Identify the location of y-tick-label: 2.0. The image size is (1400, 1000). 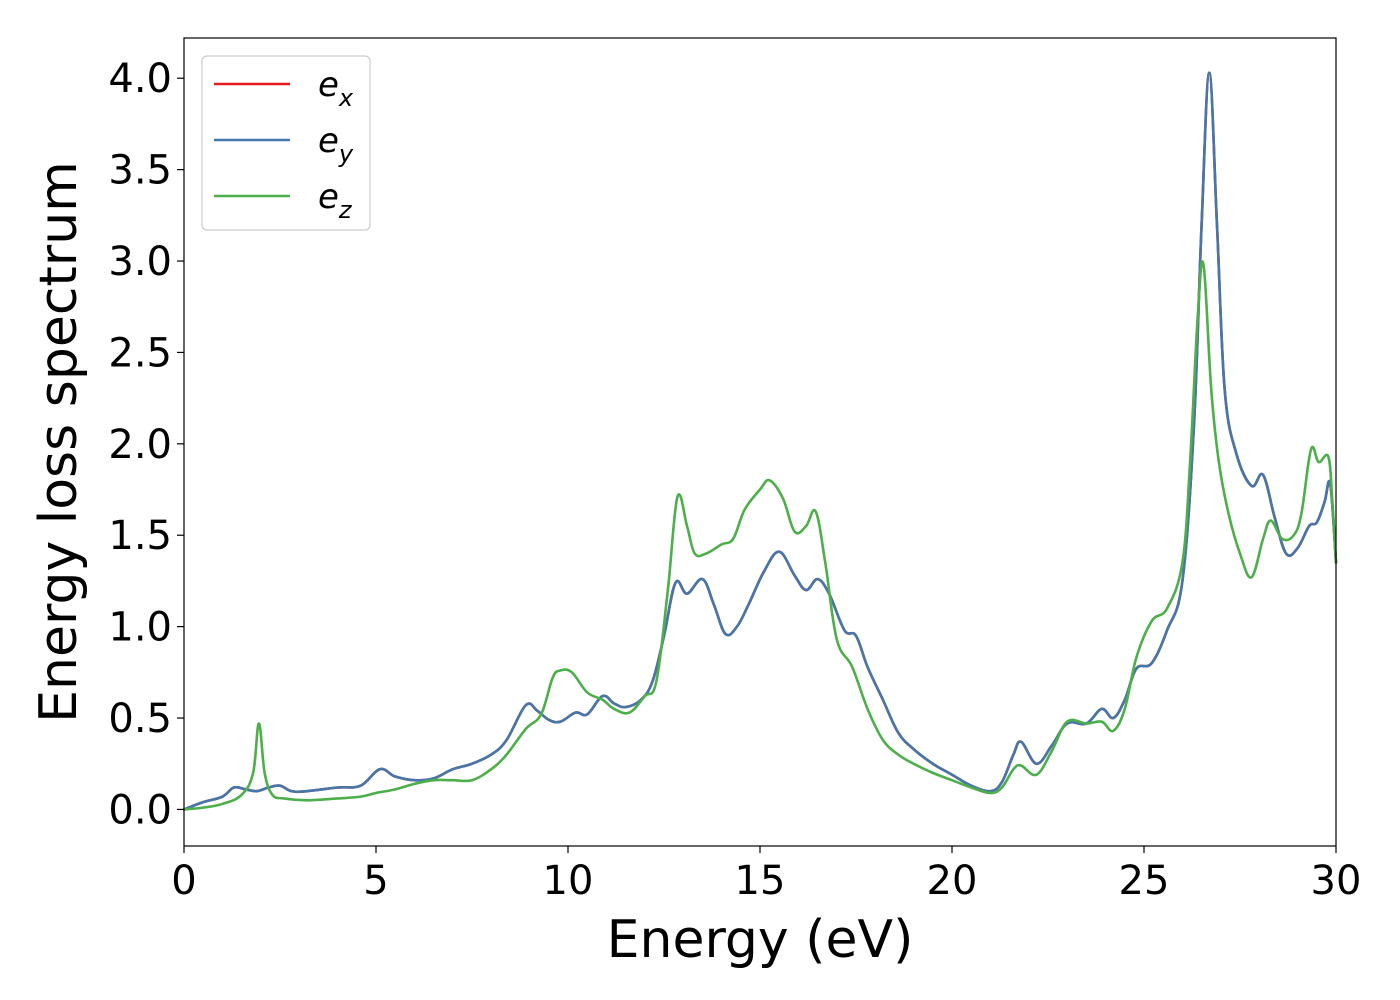
(140, 445).